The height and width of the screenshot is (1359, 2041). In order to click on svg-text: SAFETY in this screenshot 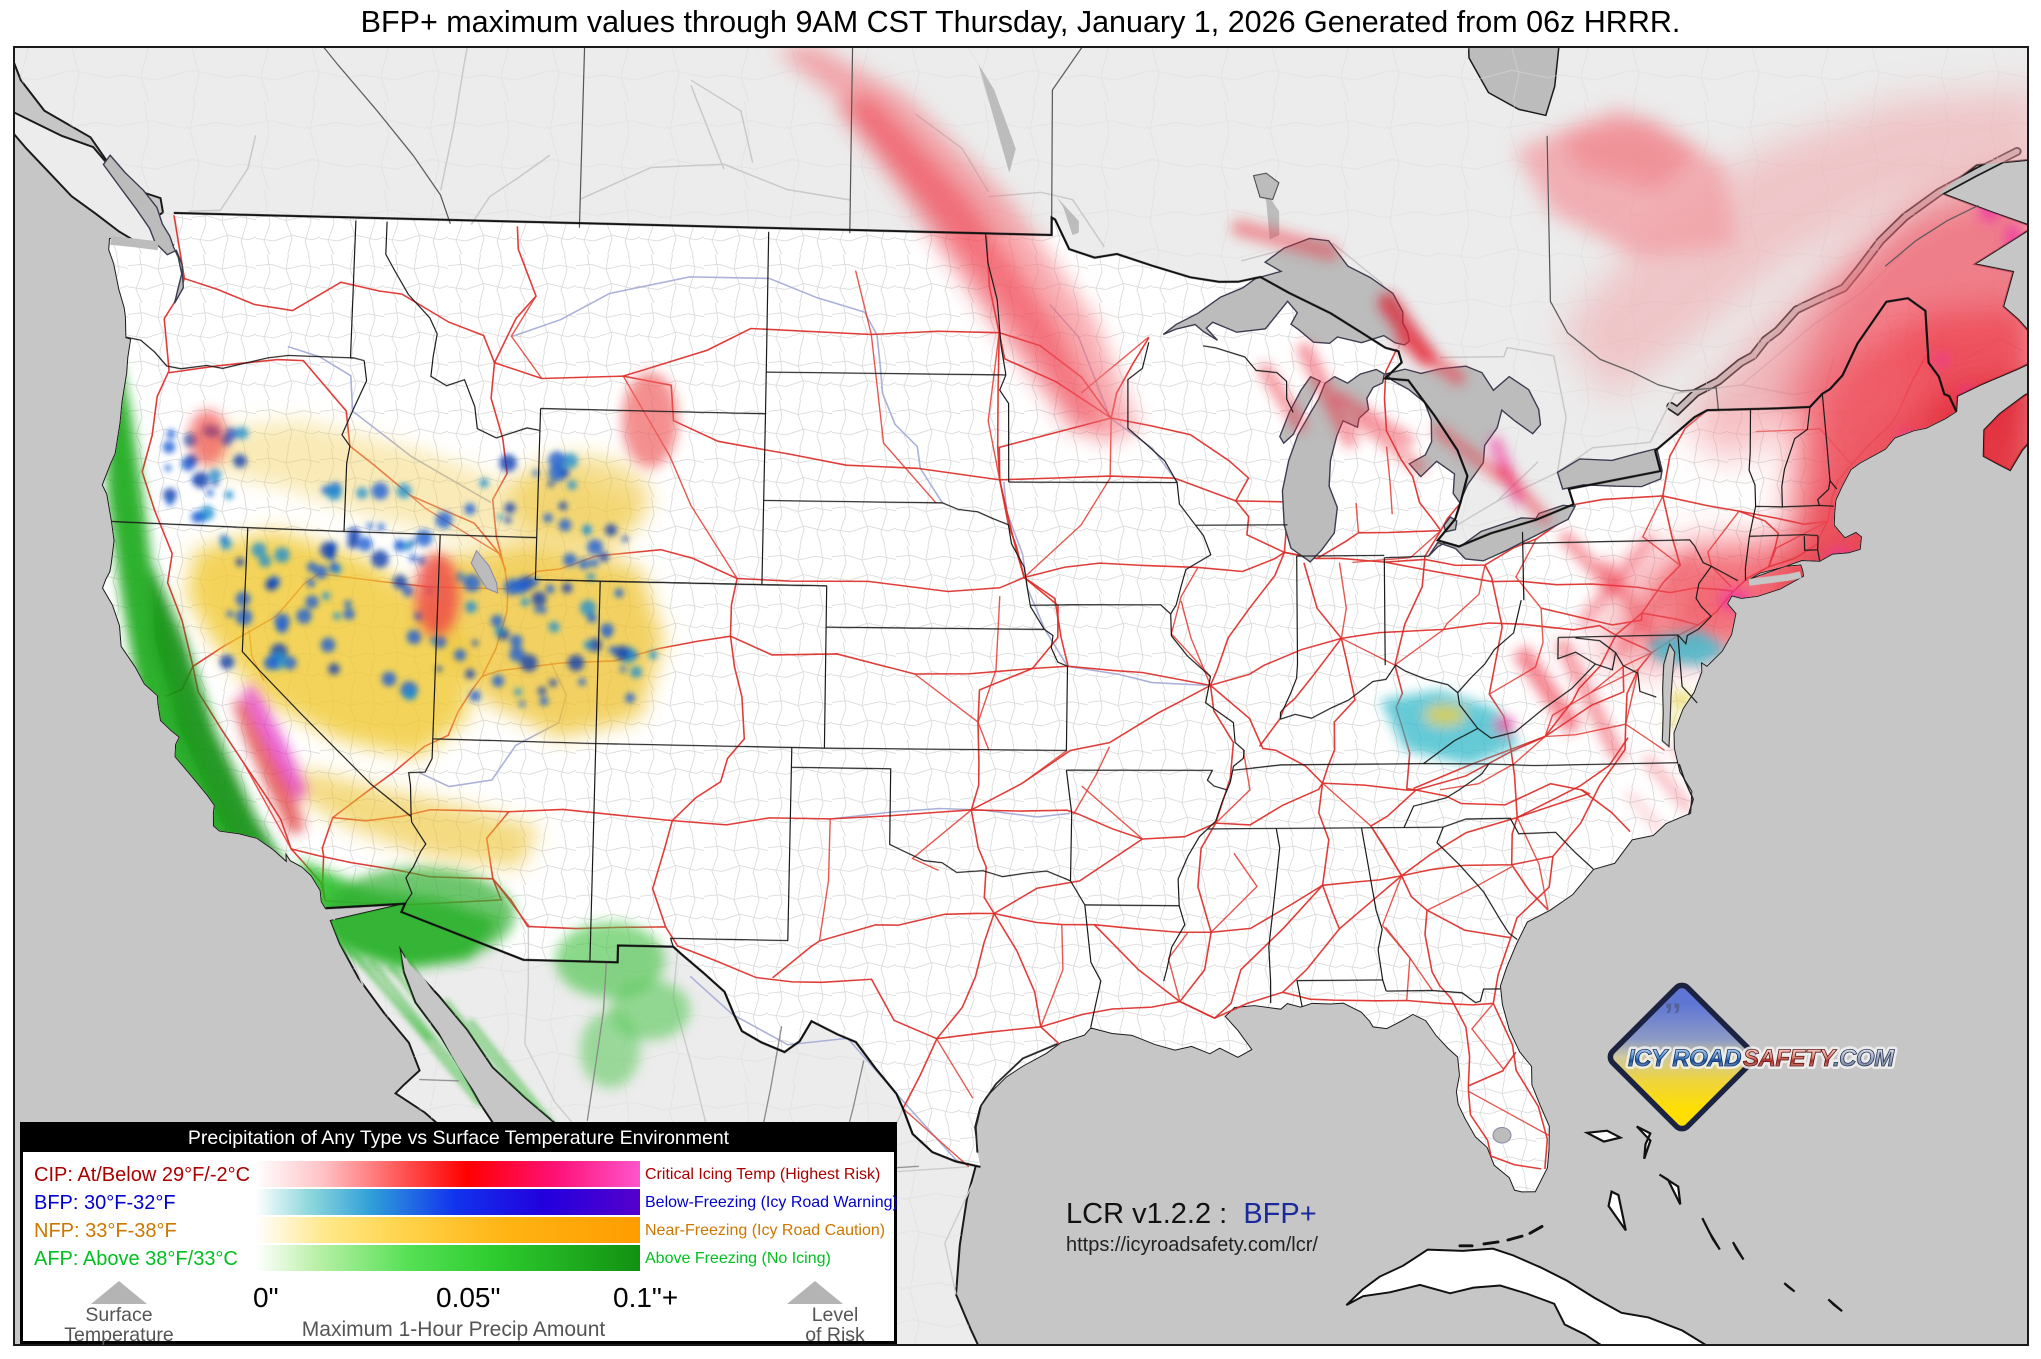, I will do `click(1790, 1058)`.